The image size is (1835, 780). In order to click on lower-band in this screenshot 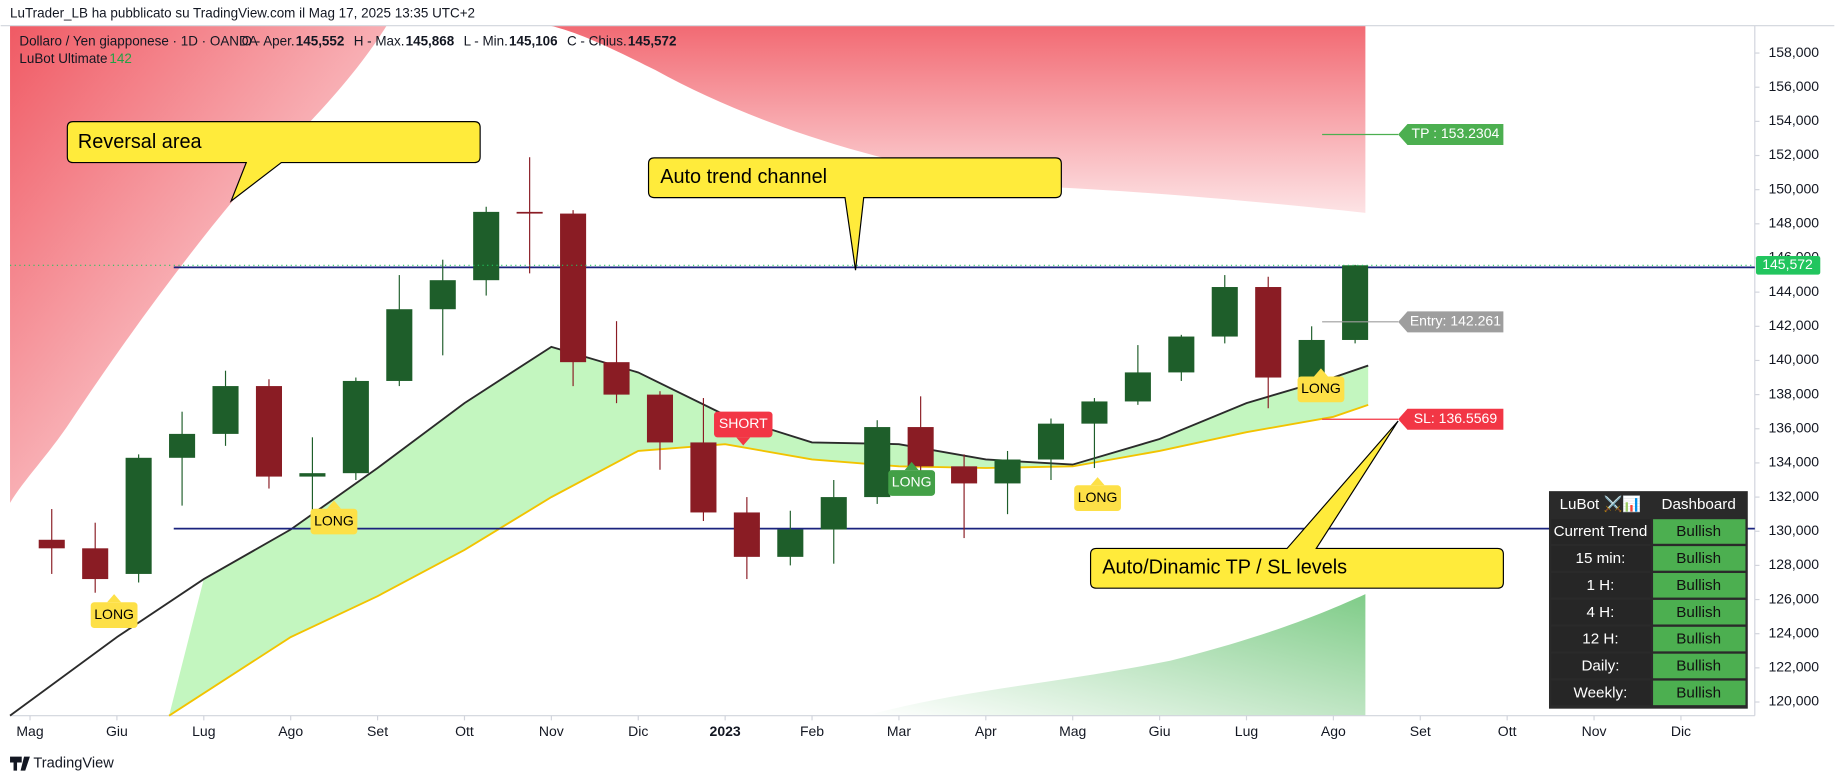, I will do `click(1116, 655)`.